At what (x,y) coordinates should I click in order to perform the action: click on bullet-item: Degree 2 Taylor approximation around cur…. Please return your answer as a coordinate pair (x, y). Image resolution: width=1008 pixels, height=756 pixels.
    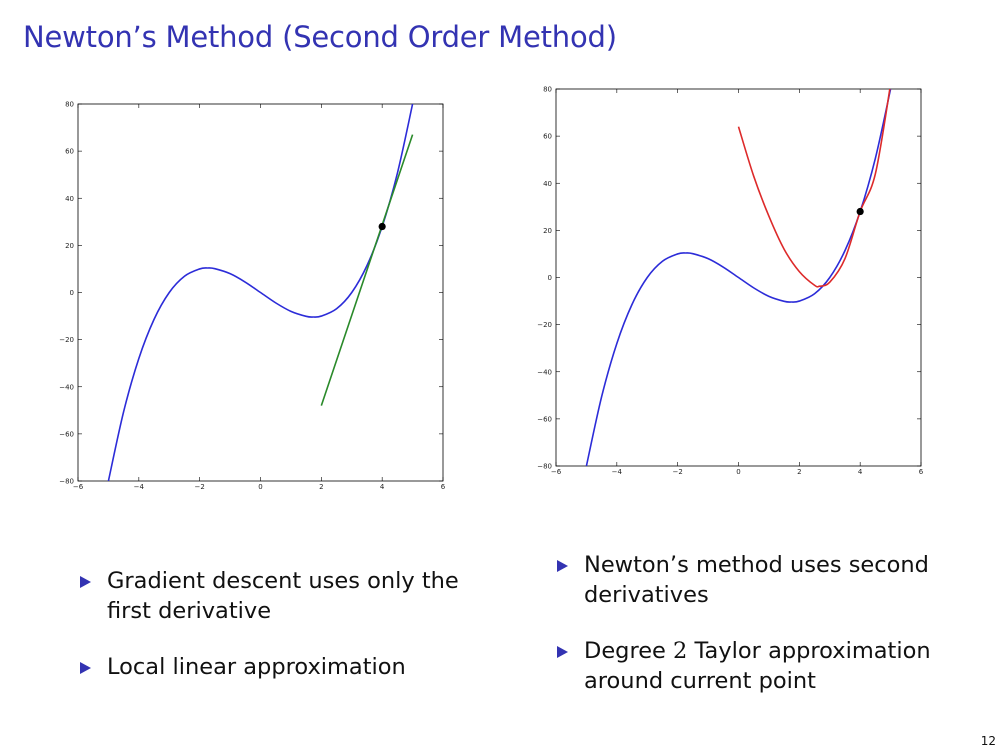
    Looking at the image, I should click on (767, 666).